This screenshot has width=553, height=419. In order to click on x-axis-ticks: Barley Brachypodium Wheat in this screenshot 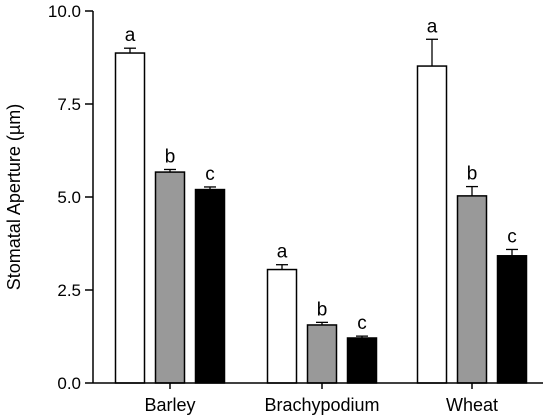, I will do `click(321, 399)`.